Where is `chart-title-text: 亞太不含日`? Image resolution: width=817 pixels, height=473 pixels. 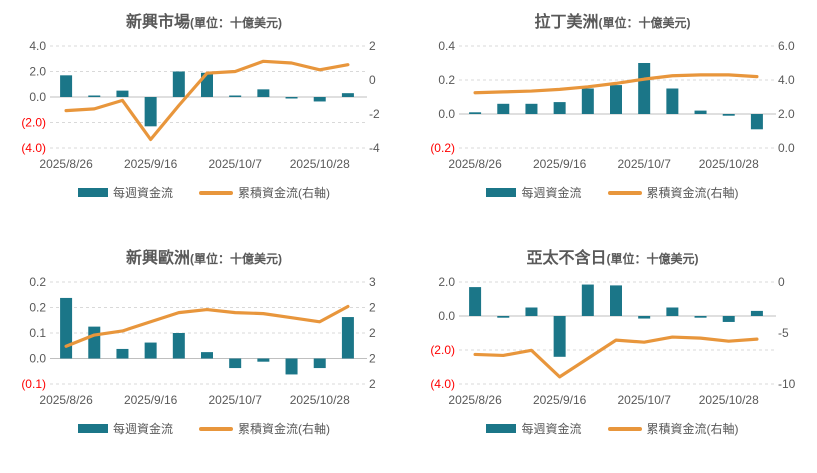
chart-title-text: 亞太不含日 is located at coordinates (566, 258).